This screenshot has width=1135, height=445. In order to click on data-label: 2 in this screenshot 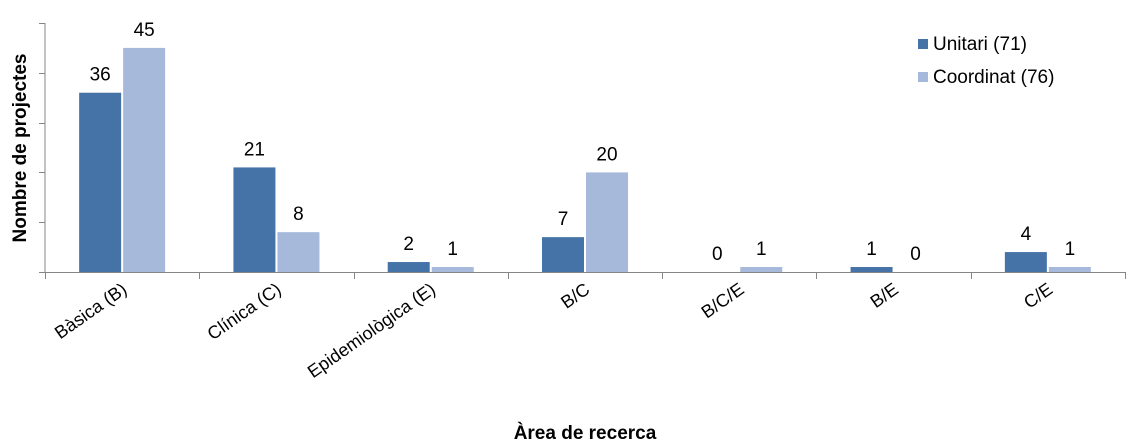, I will do `click(408, 244)`.